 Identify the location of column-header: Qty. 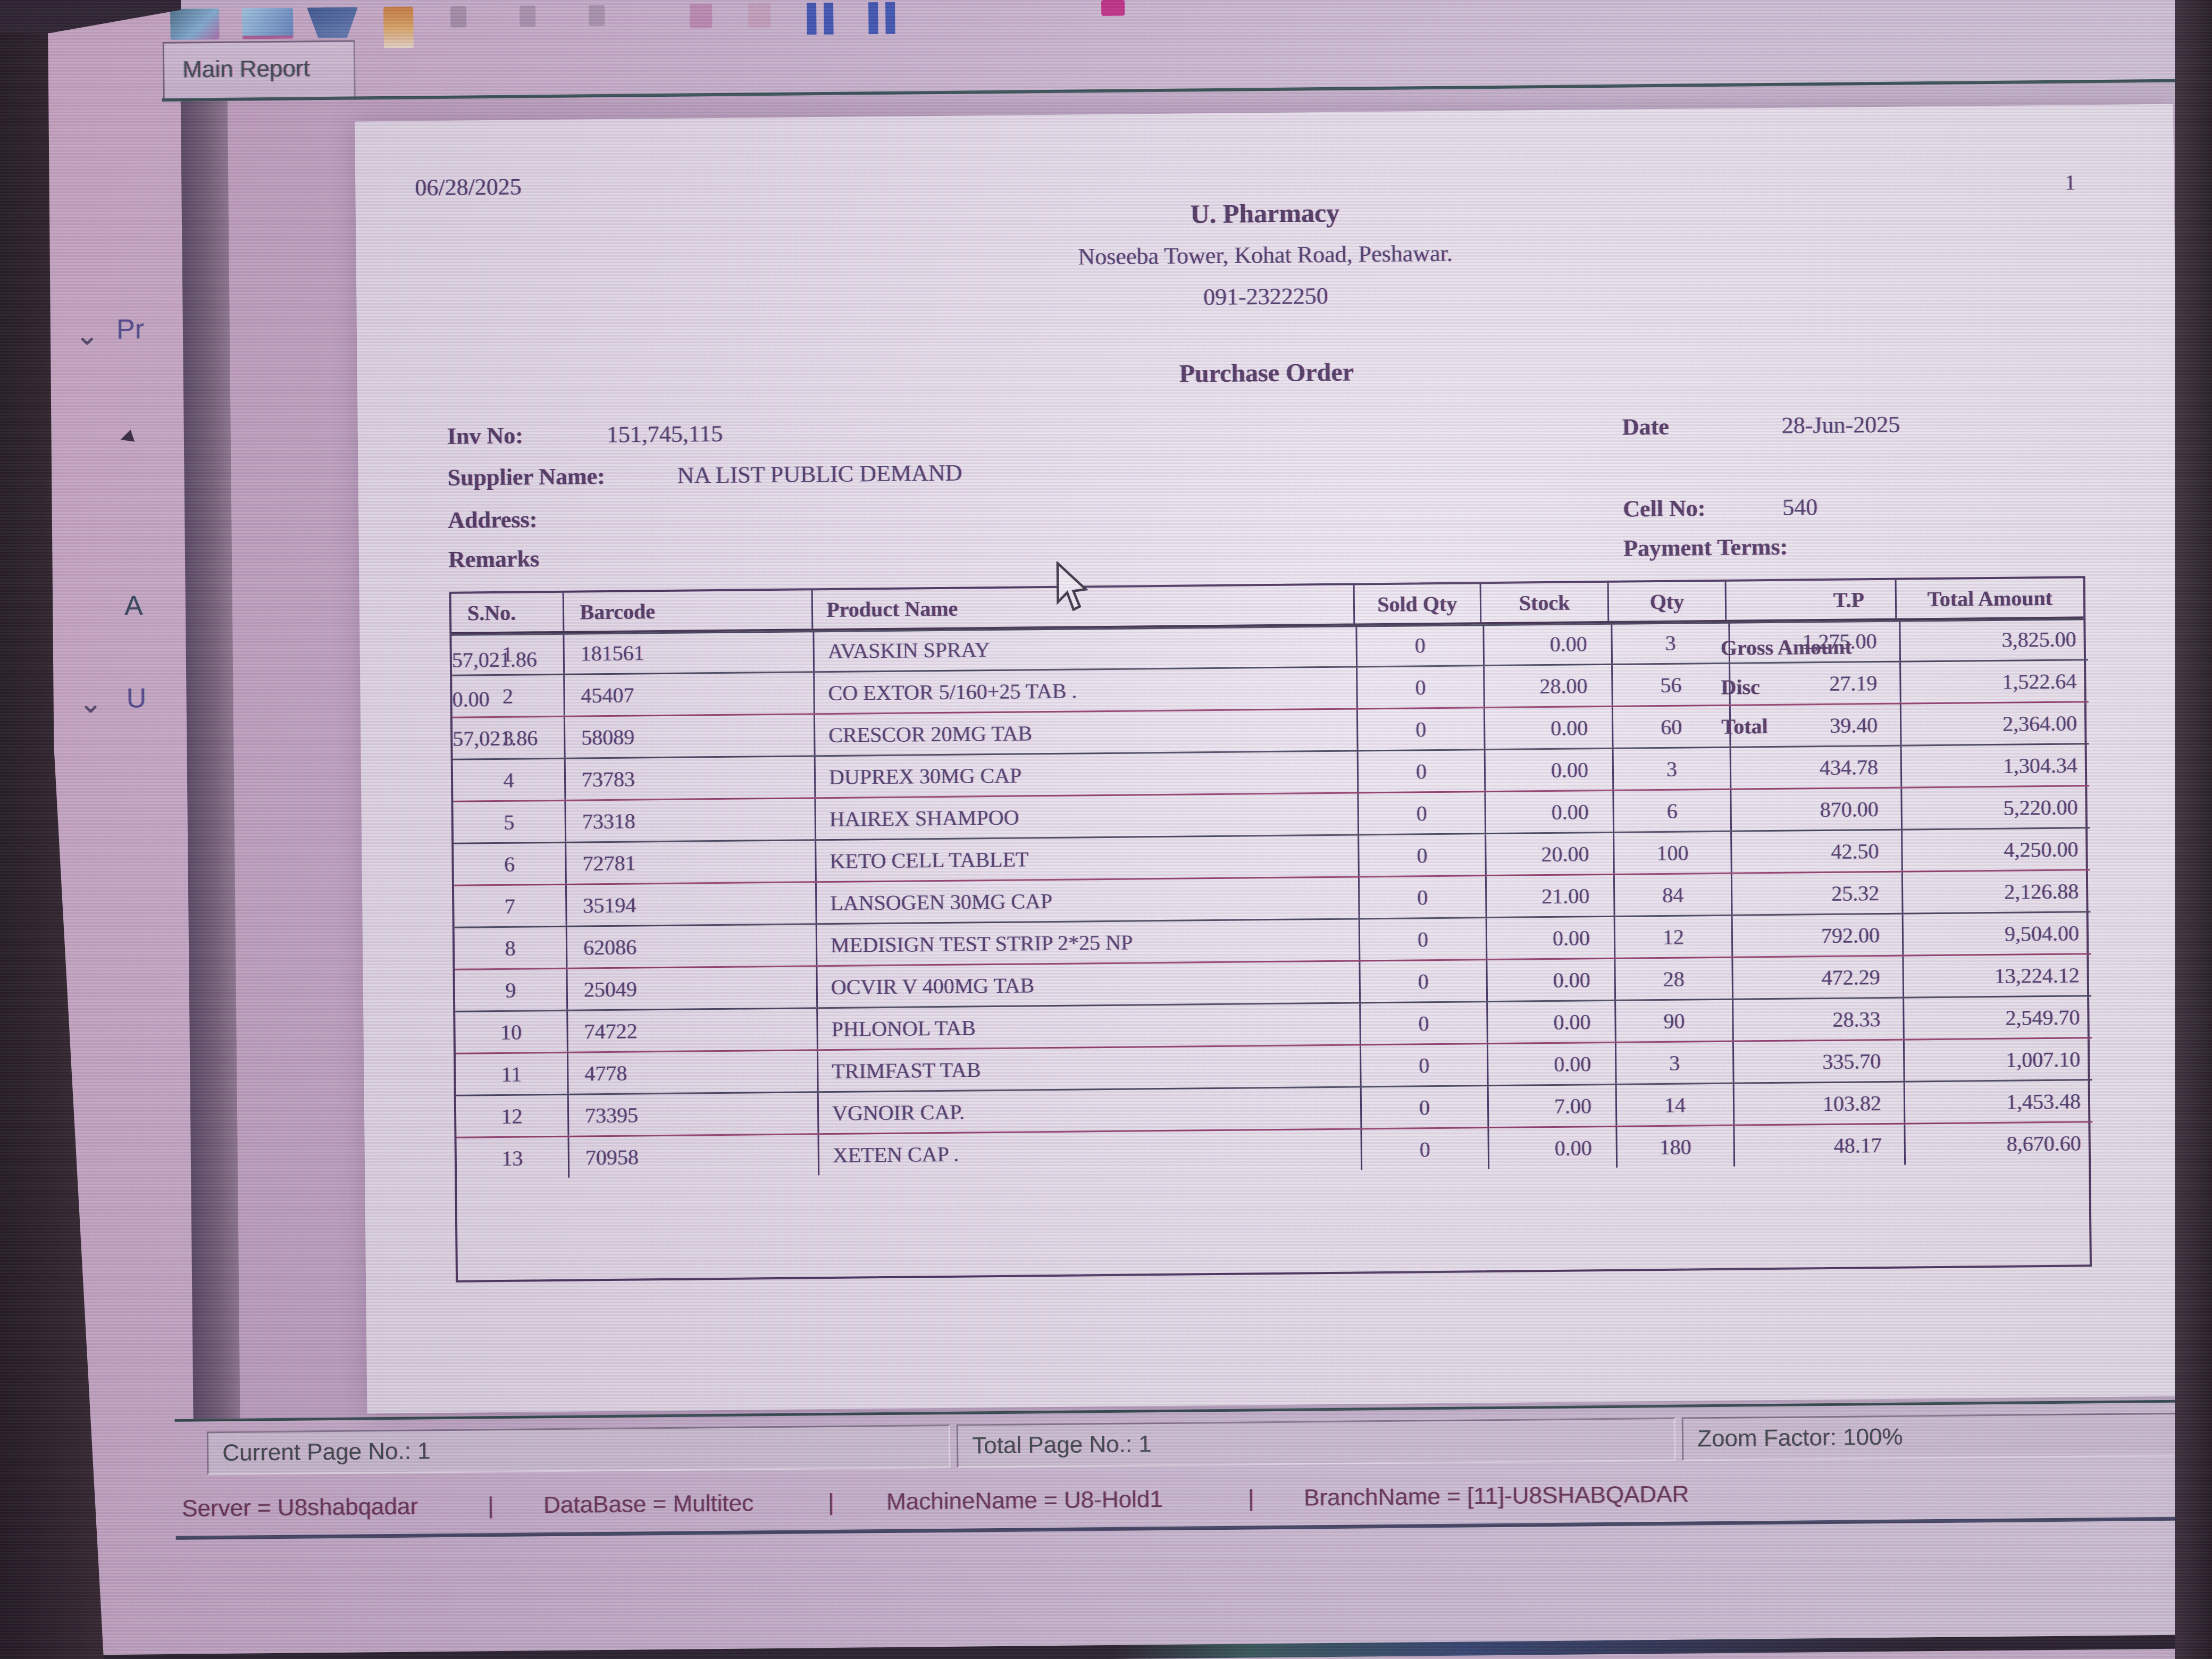
(1667, 601).